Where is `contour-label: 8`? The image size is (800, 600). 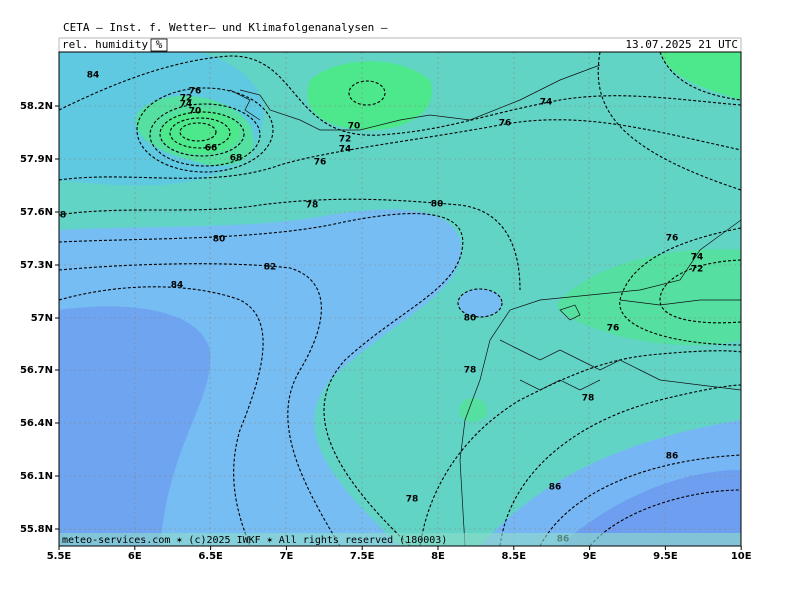
contour-label: 8 is located at coordinates (63, 216).